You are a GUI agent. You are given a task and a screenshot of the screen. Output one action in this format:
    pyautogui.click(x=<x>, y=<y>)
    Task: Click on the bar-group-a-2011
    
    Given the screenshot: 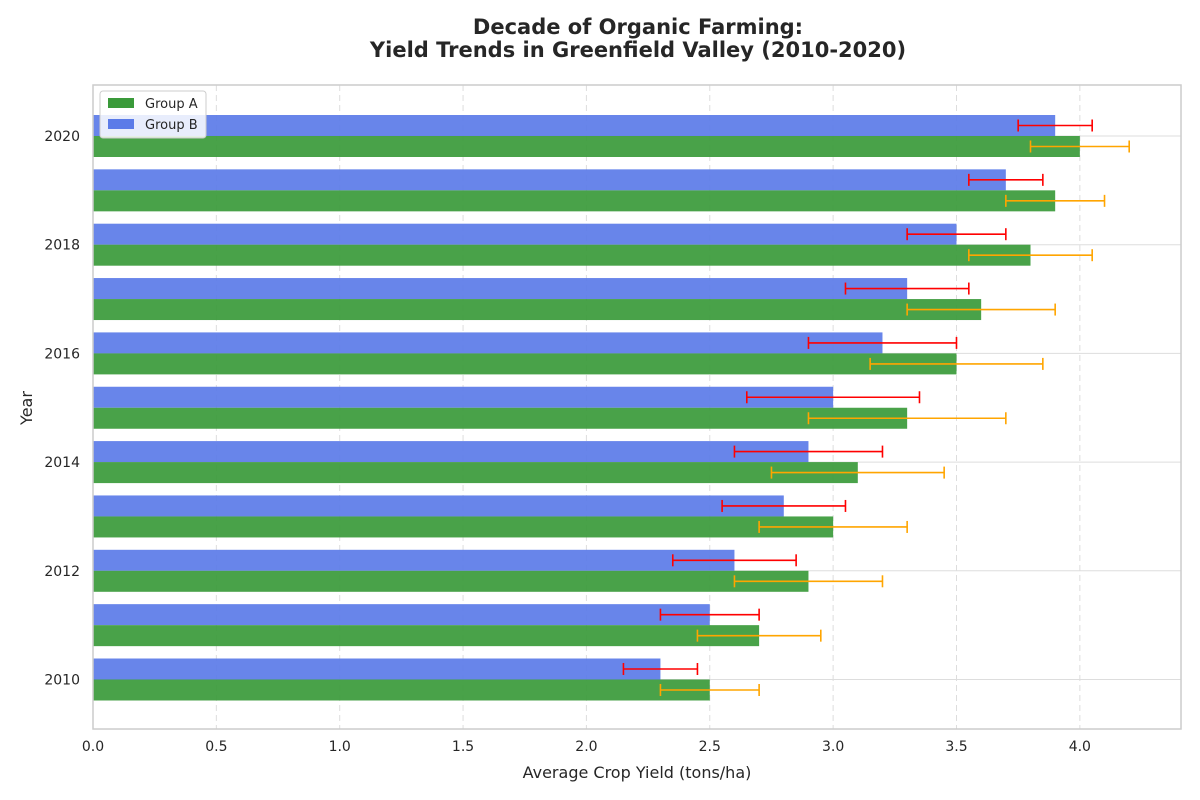 What is the action you would take?
    pyautogui.click(x=426, y=636)
    